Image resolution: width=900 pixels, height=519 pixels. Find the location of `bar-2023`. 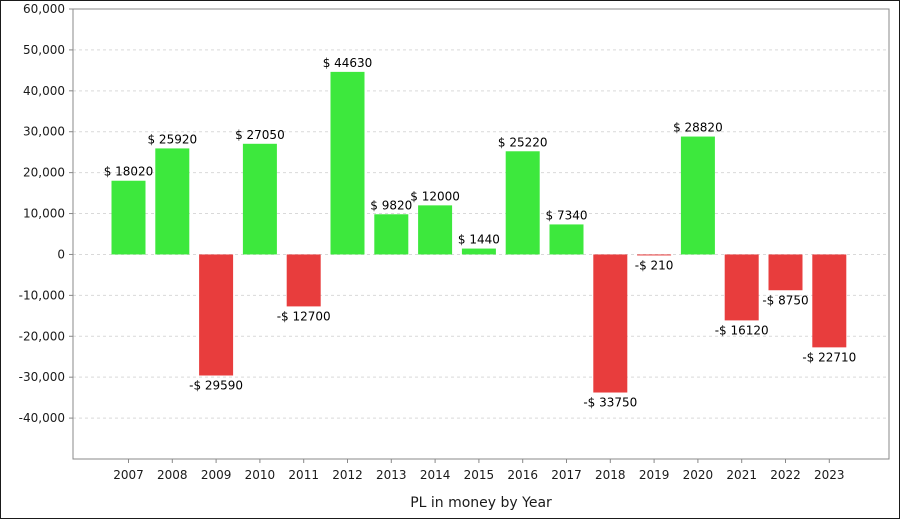

bar-2023 is located at coordinates (829, 301).